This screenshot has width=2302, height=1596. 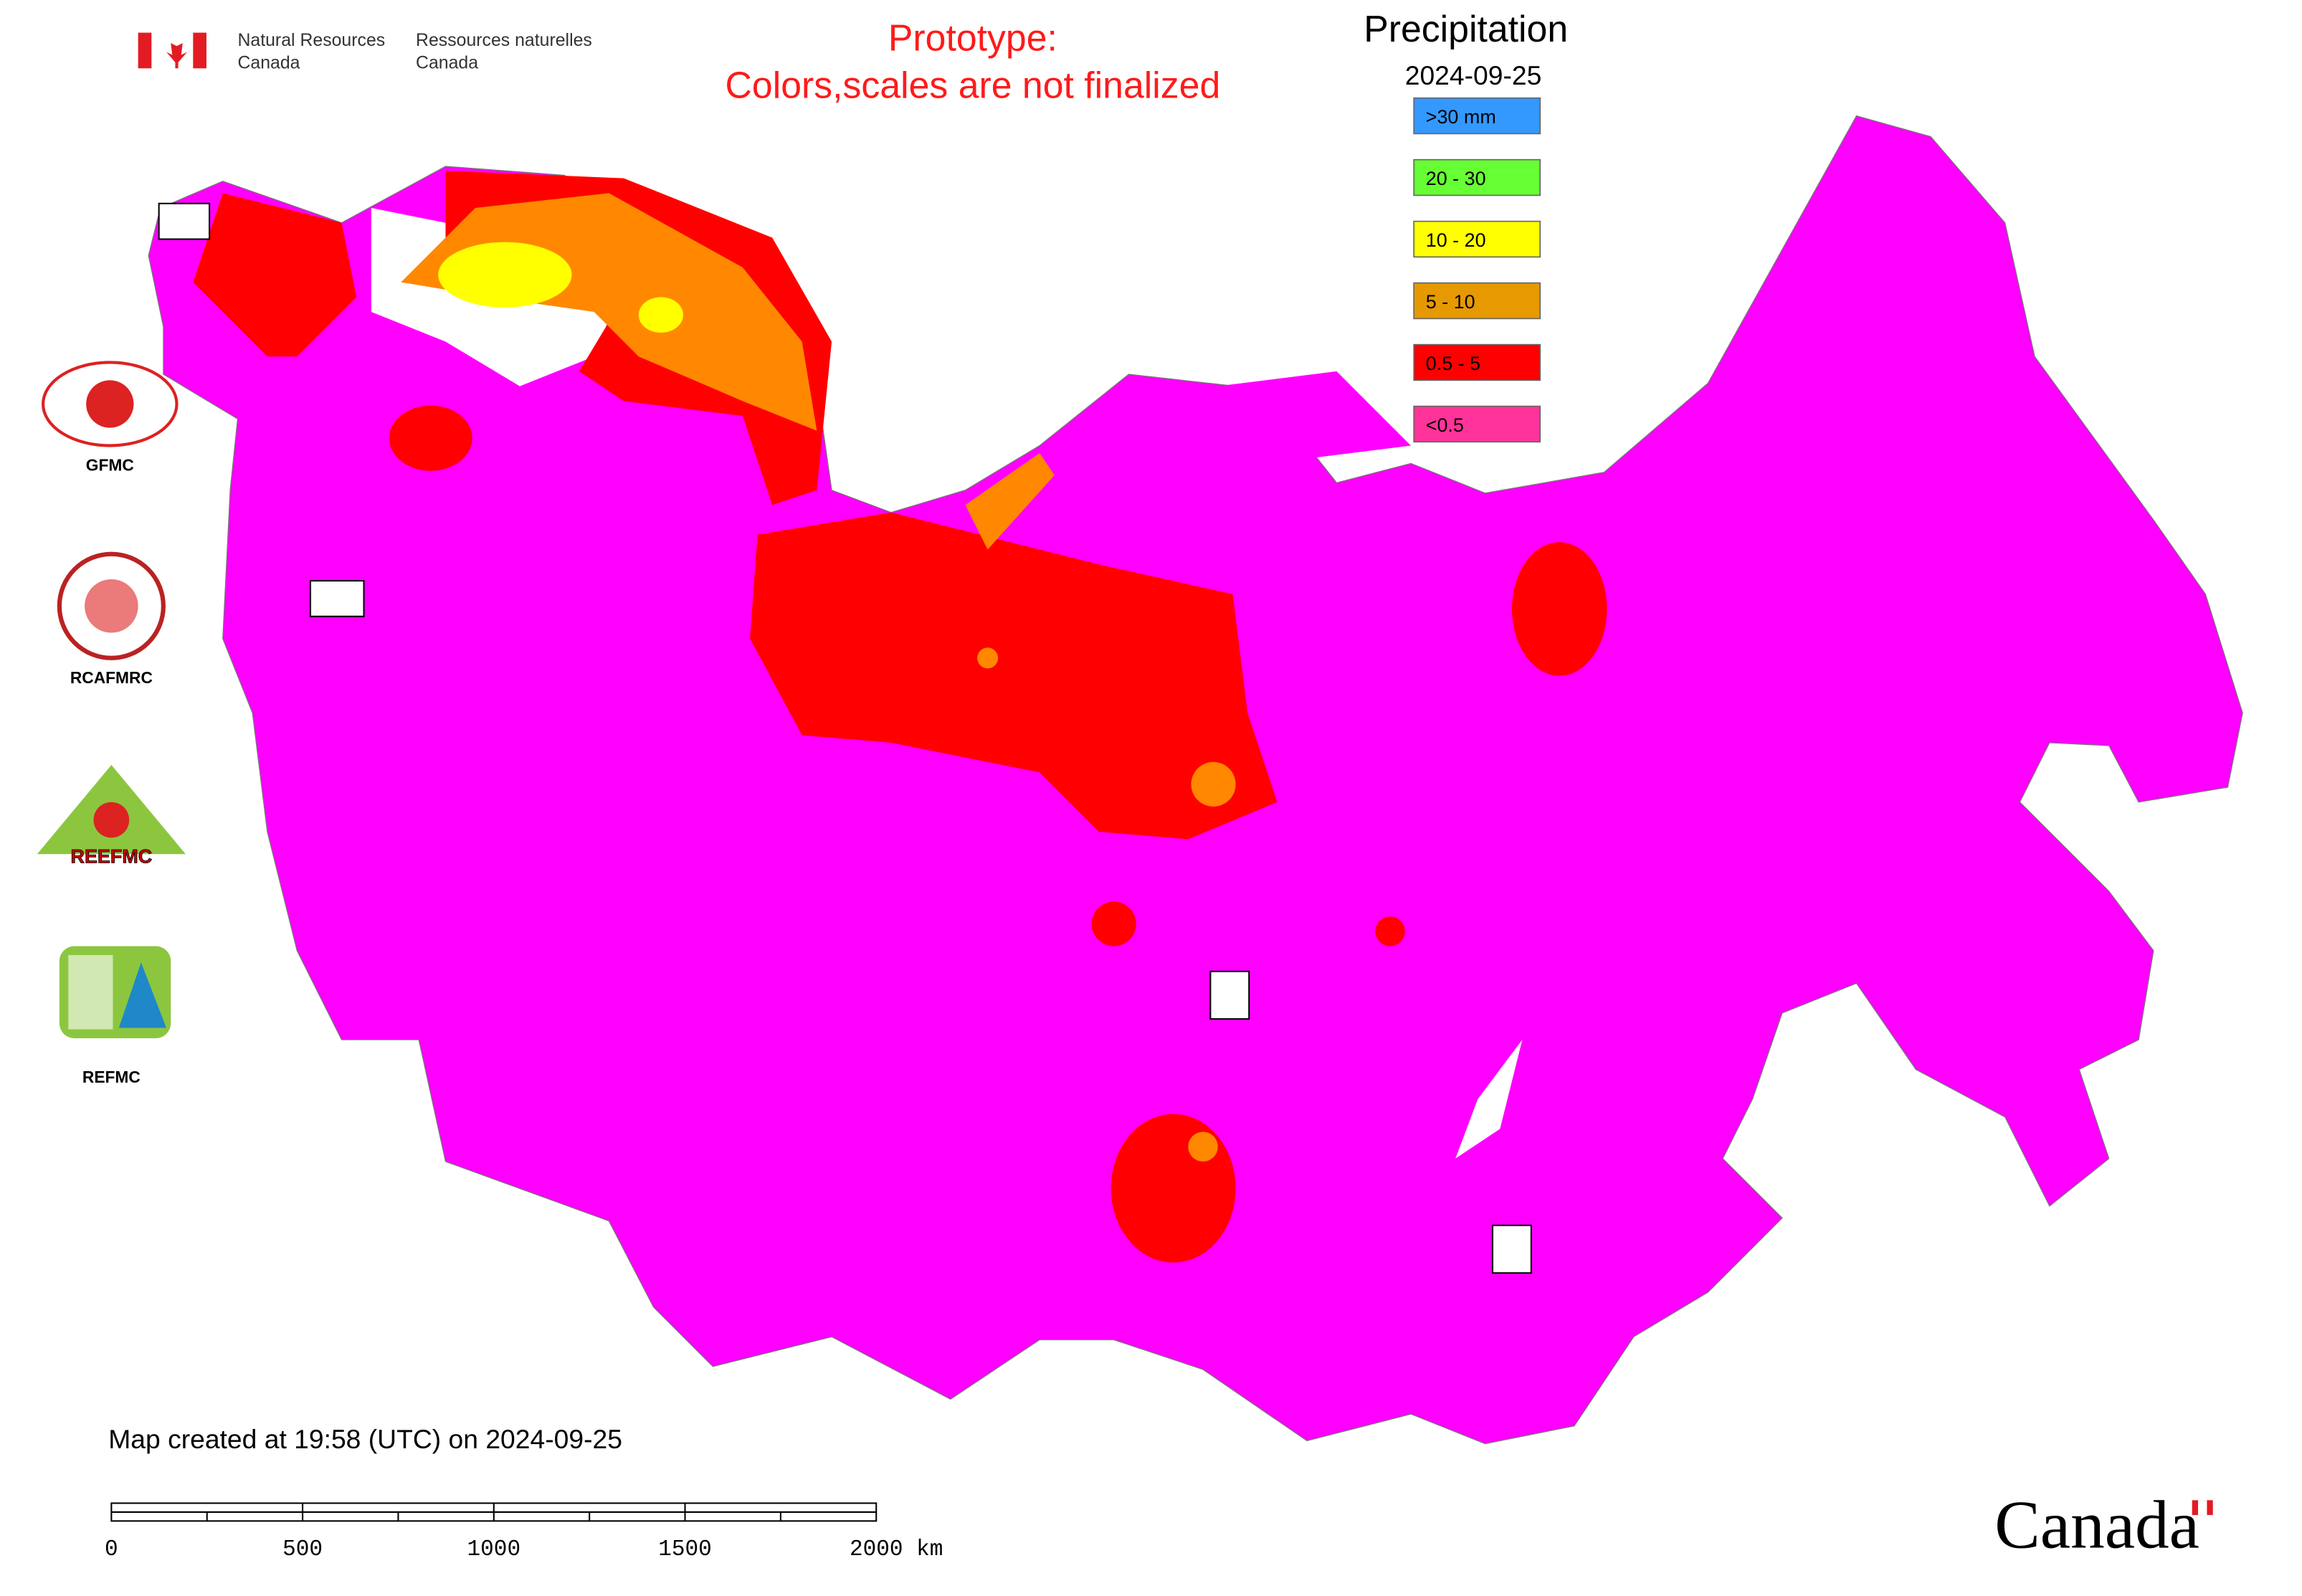 I want to click on department-en: Canada, so click(x=268, y=62).